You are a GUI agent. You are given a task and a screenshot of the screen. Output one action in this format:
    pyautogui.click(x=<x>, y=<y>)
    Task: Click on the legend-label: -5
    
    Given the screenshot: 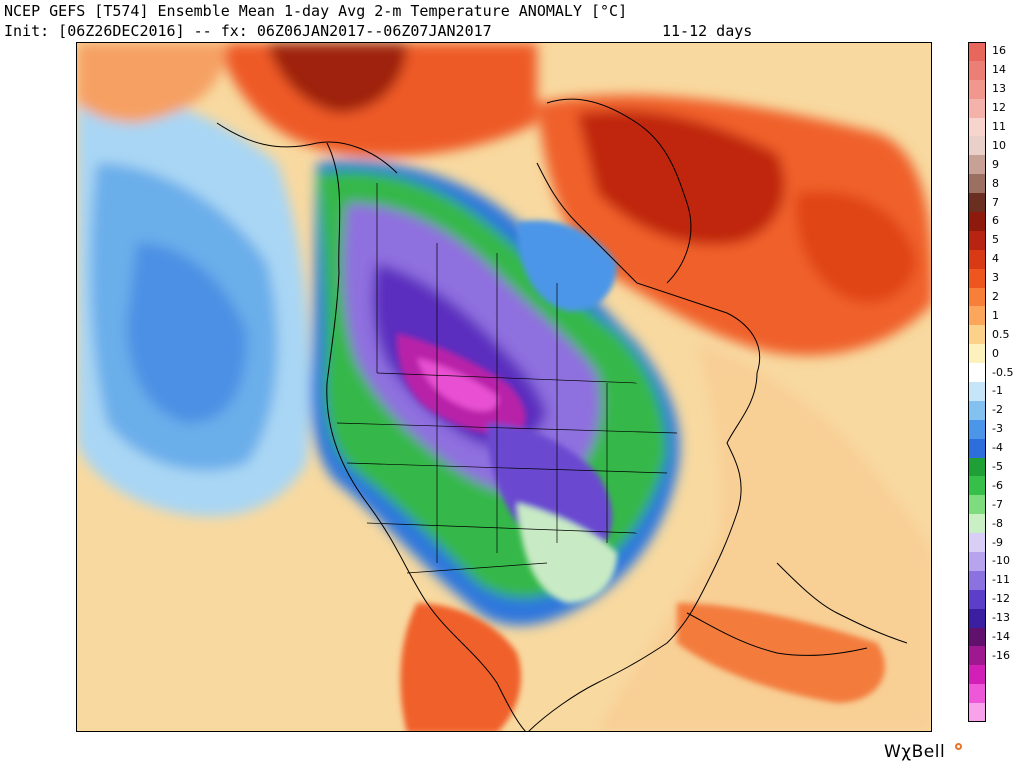 What is the action you would take?
    pyautogui.click(x=997, y=466)
    